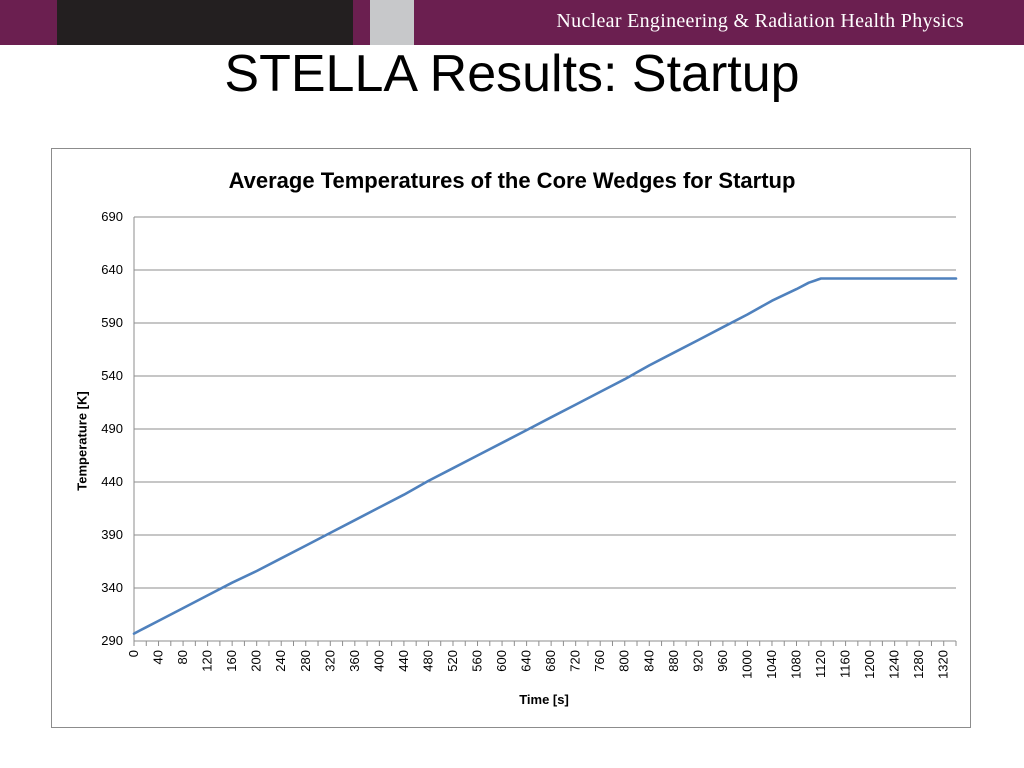  What do you see at coordinates (697, 661) in the screenshot?
I see `x-tick-label: 920` at bounding box center [697, 661].